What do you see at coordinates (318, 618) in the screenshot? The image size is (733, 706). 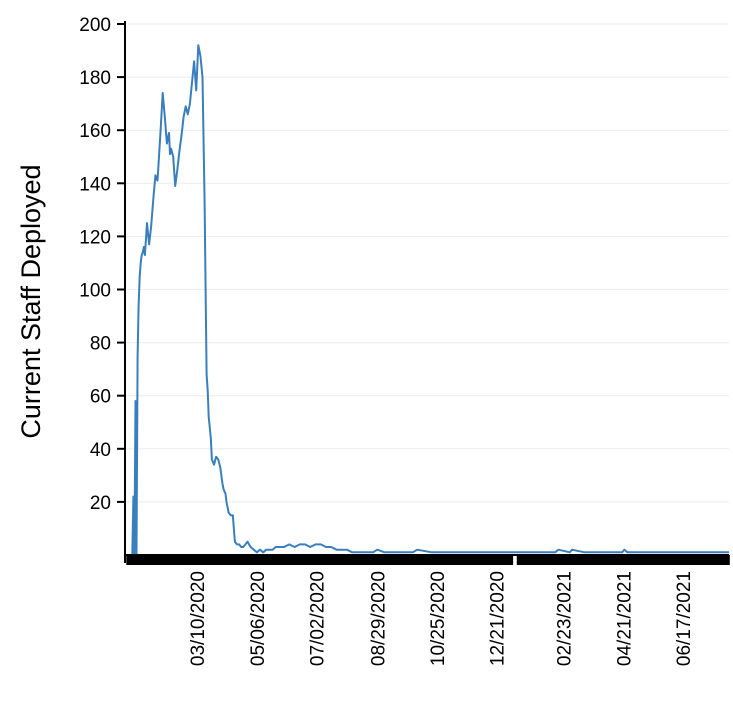 I see `x-tick-label: 07/02/2020` at bounding box center [318, 618].